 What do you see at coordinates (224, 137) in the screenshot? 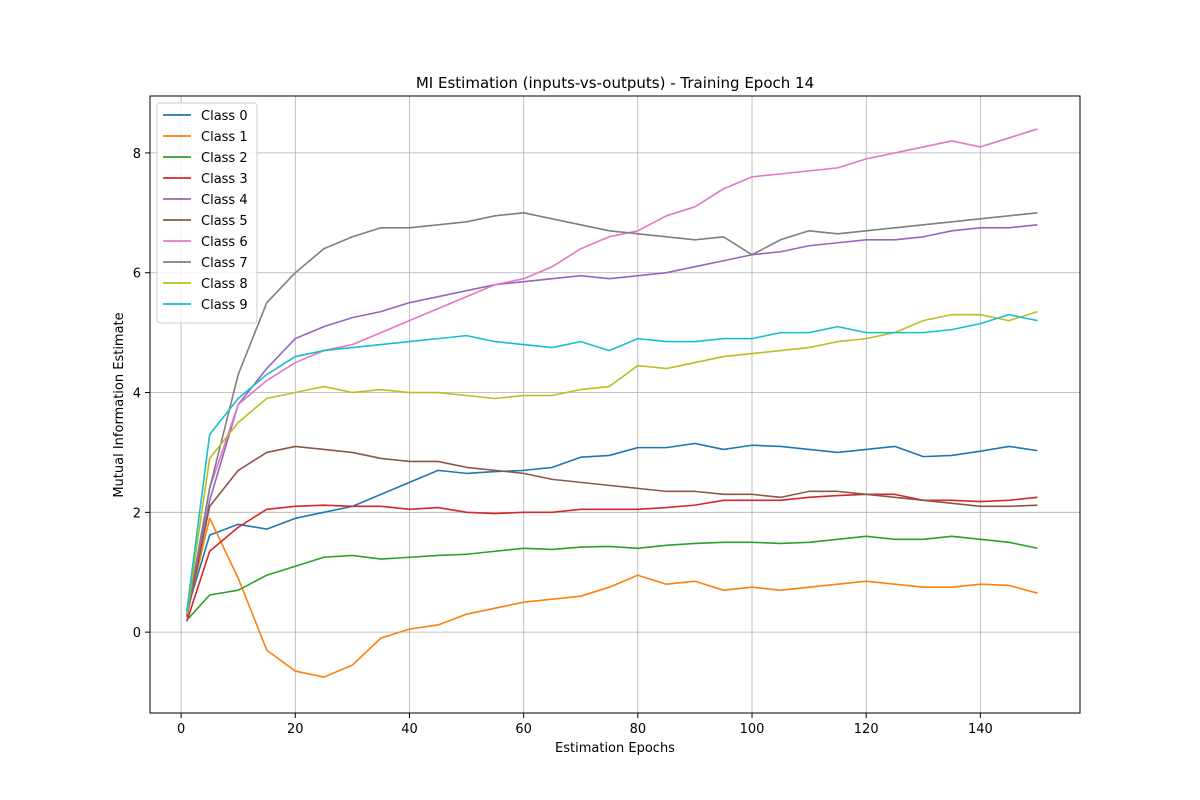
I see `legend-label-class-1: Class 1` at bounding box center [224, 137].